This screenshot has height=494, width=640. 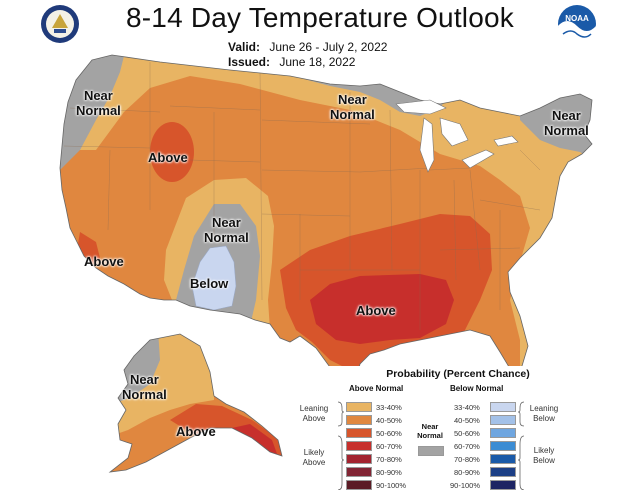 I want to click on label-north-near-normal: Near Normal, so click(x=352, y=107).